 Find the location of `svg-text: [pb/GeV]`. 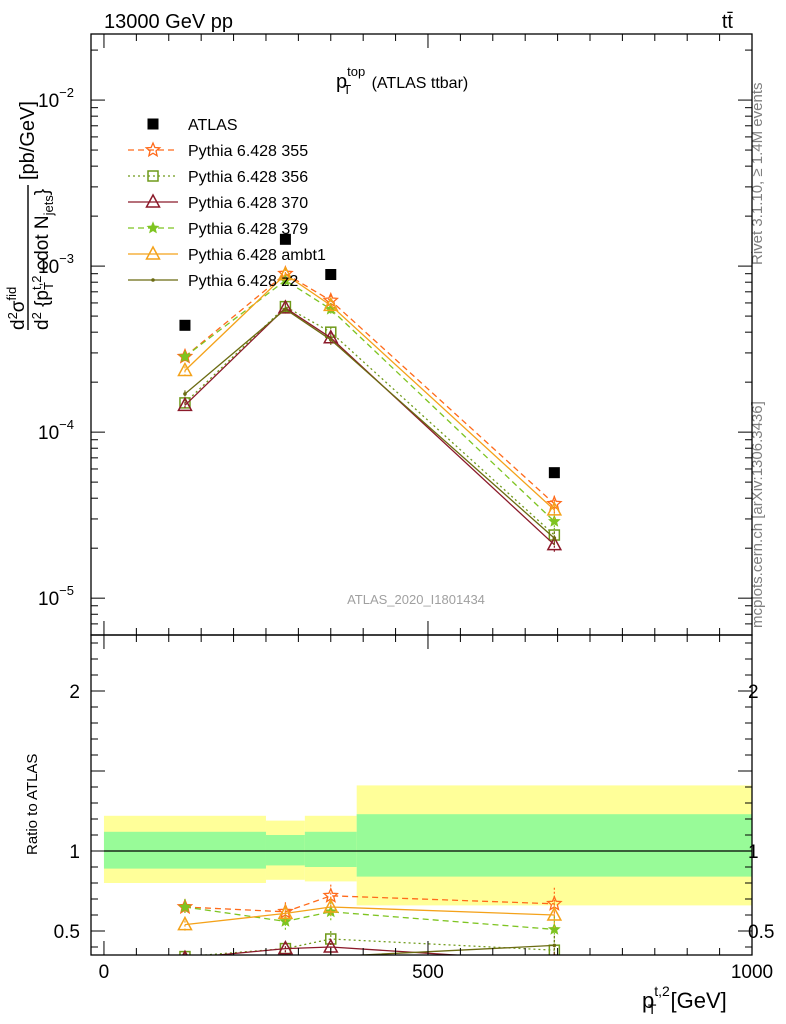

svg-text: [pb/GeV] is located at coordinates (28, 140).